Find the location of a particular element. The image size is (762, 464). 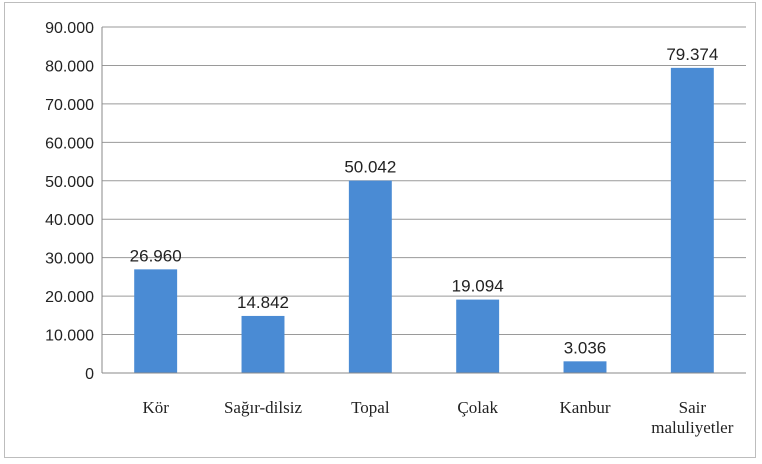

x-tick-label: Çolak is located at coordinates (477, 407).